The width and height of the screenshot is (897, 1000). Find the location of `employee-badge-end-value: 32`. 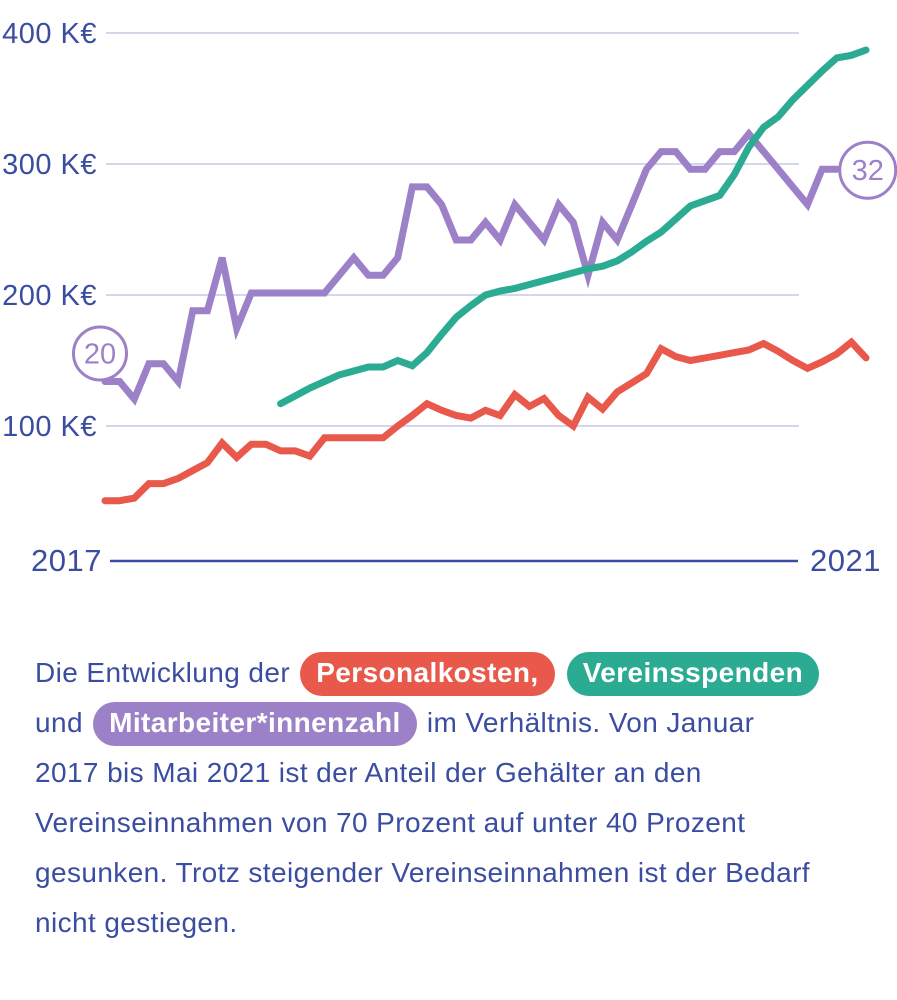

employee-badge-end-value: 32 is located at coordinates (868, 171).